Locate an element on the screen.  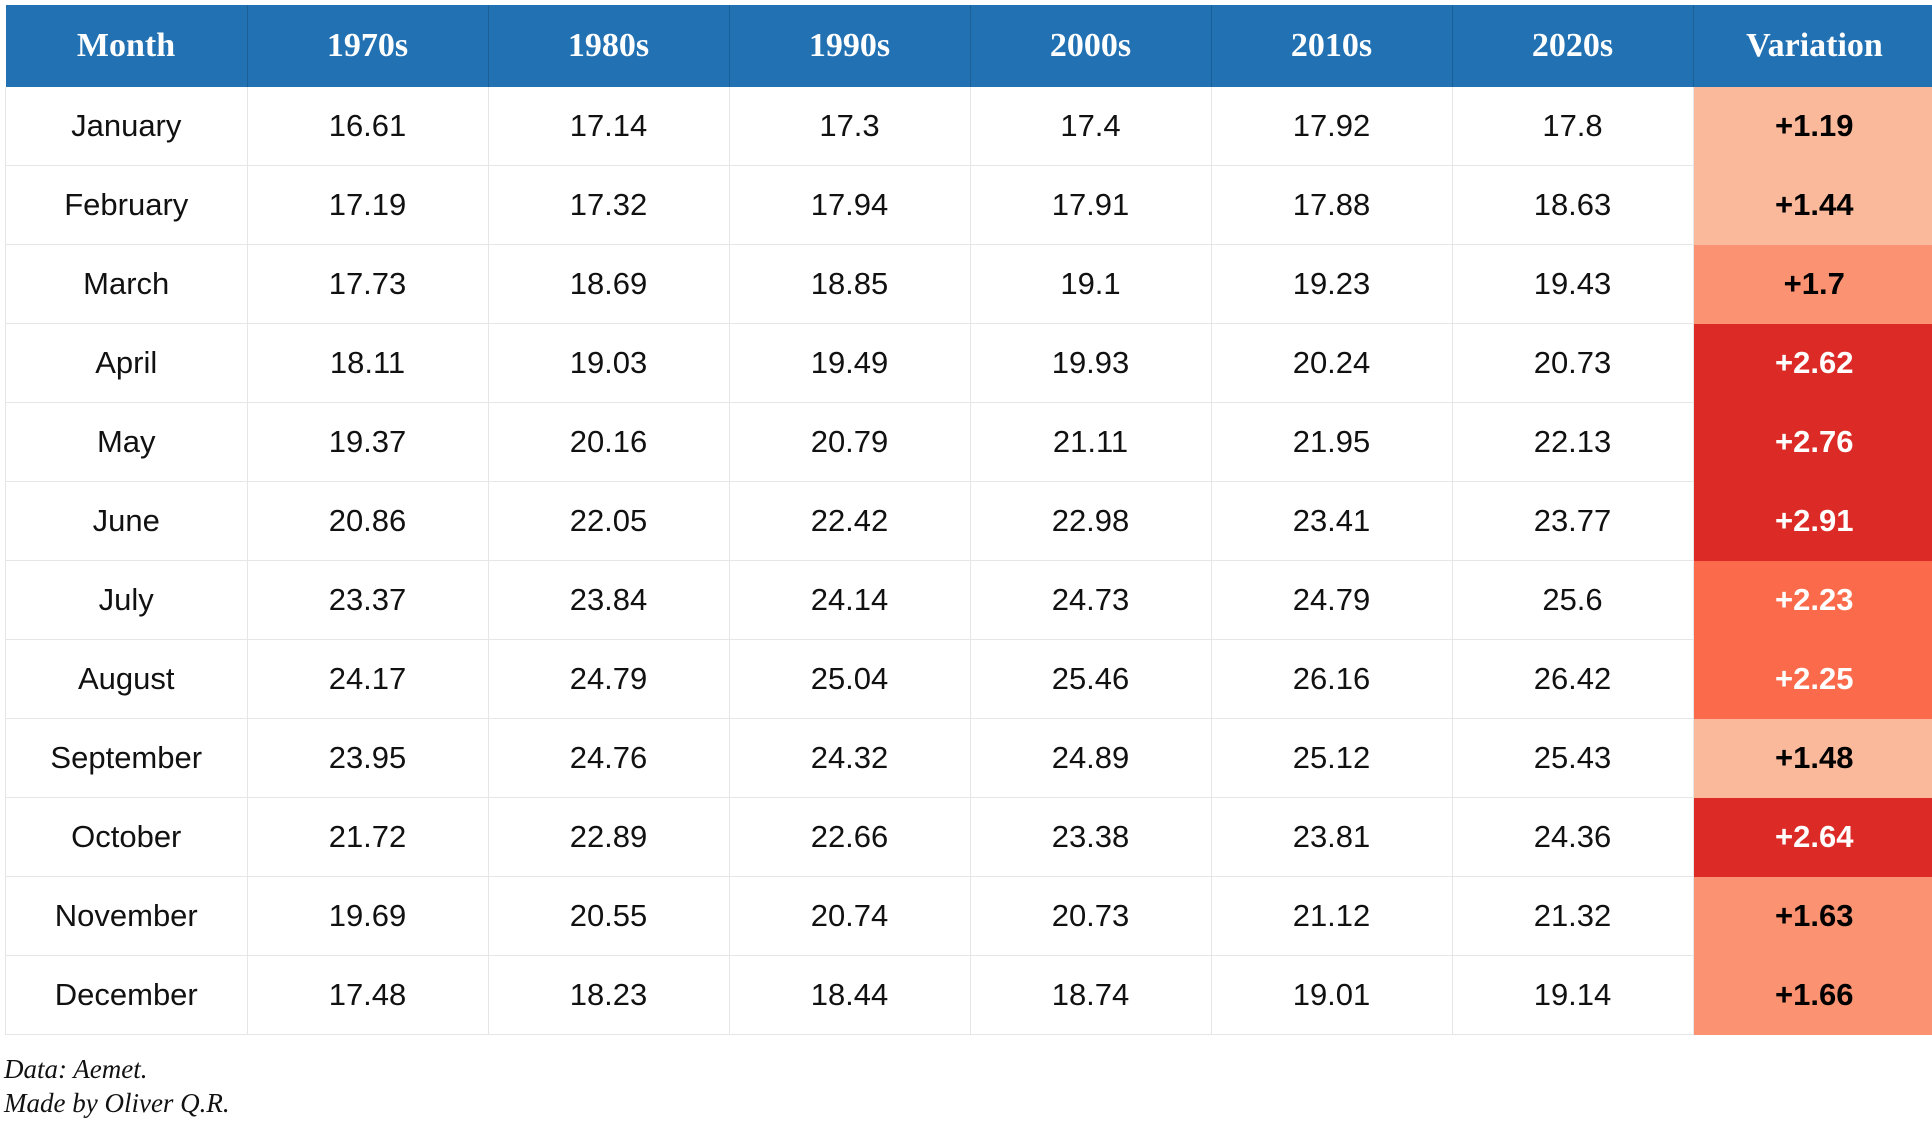
temperature-value-cell: 23.77 is located at coordinates (1573, 521).